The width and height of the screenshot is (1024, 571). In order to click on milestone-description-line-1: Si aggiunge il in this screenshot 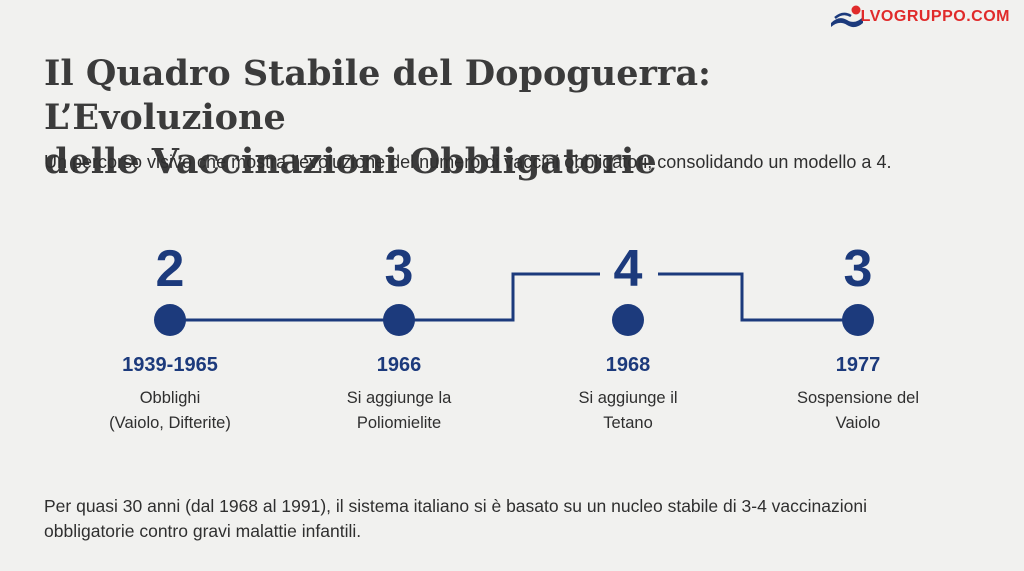, I will do `click(627, 398)`.